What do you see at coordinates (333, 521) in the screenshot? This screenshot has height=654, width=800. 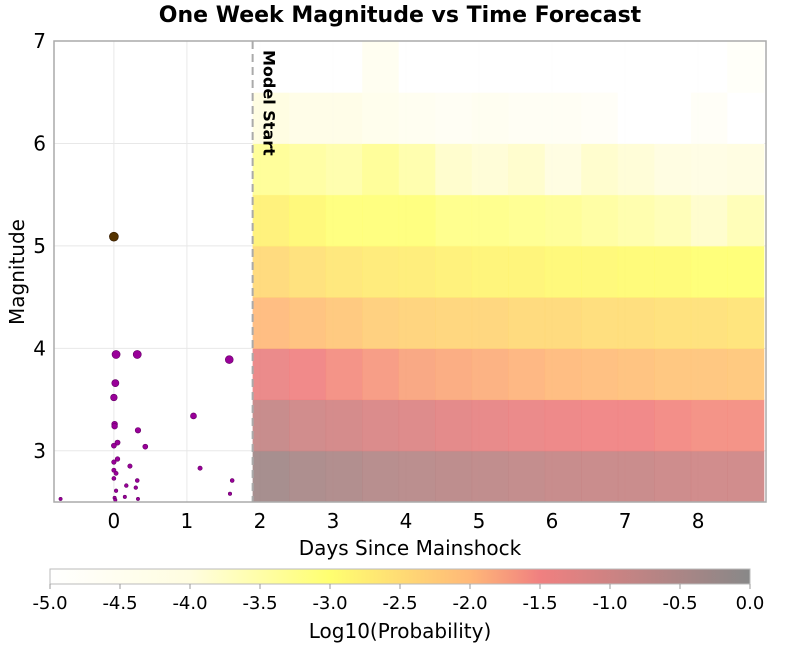 I see `x-tick-label: 3` at bounding box center [333, 521].